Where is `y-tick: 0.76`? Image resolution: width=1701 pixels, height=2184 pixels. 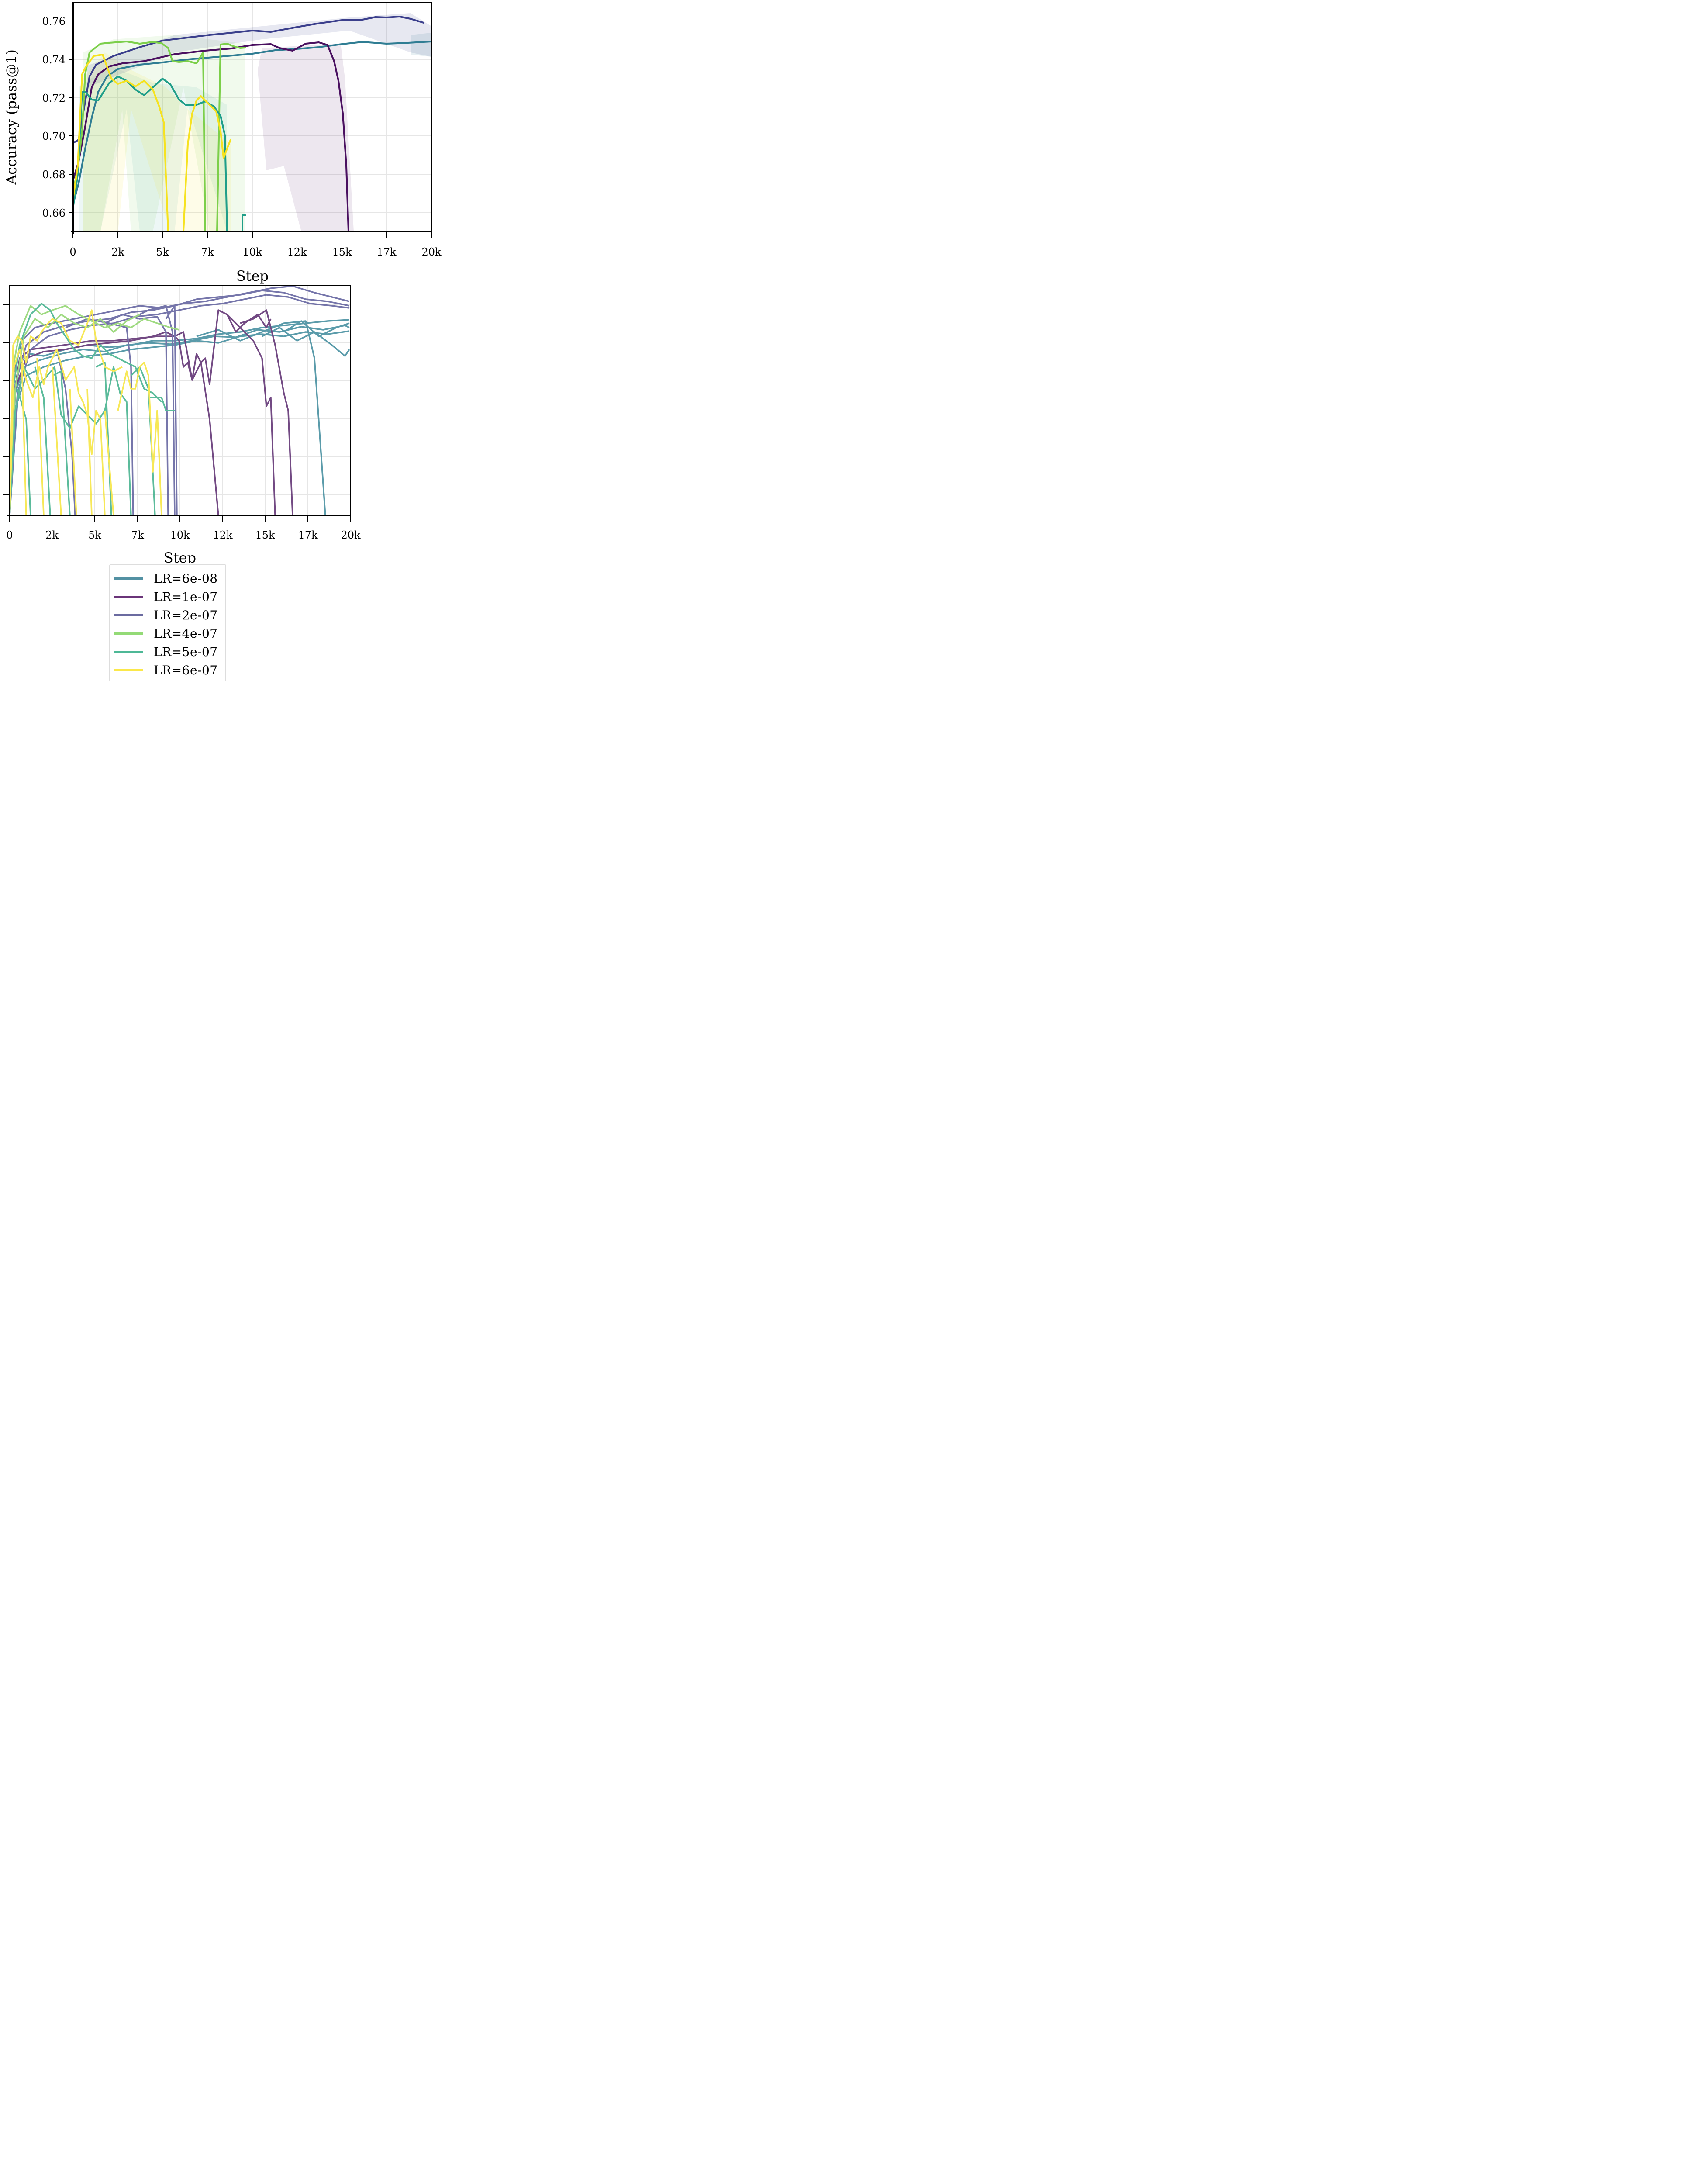
y-tick: 0.76 is located at coordinates (54, 21).